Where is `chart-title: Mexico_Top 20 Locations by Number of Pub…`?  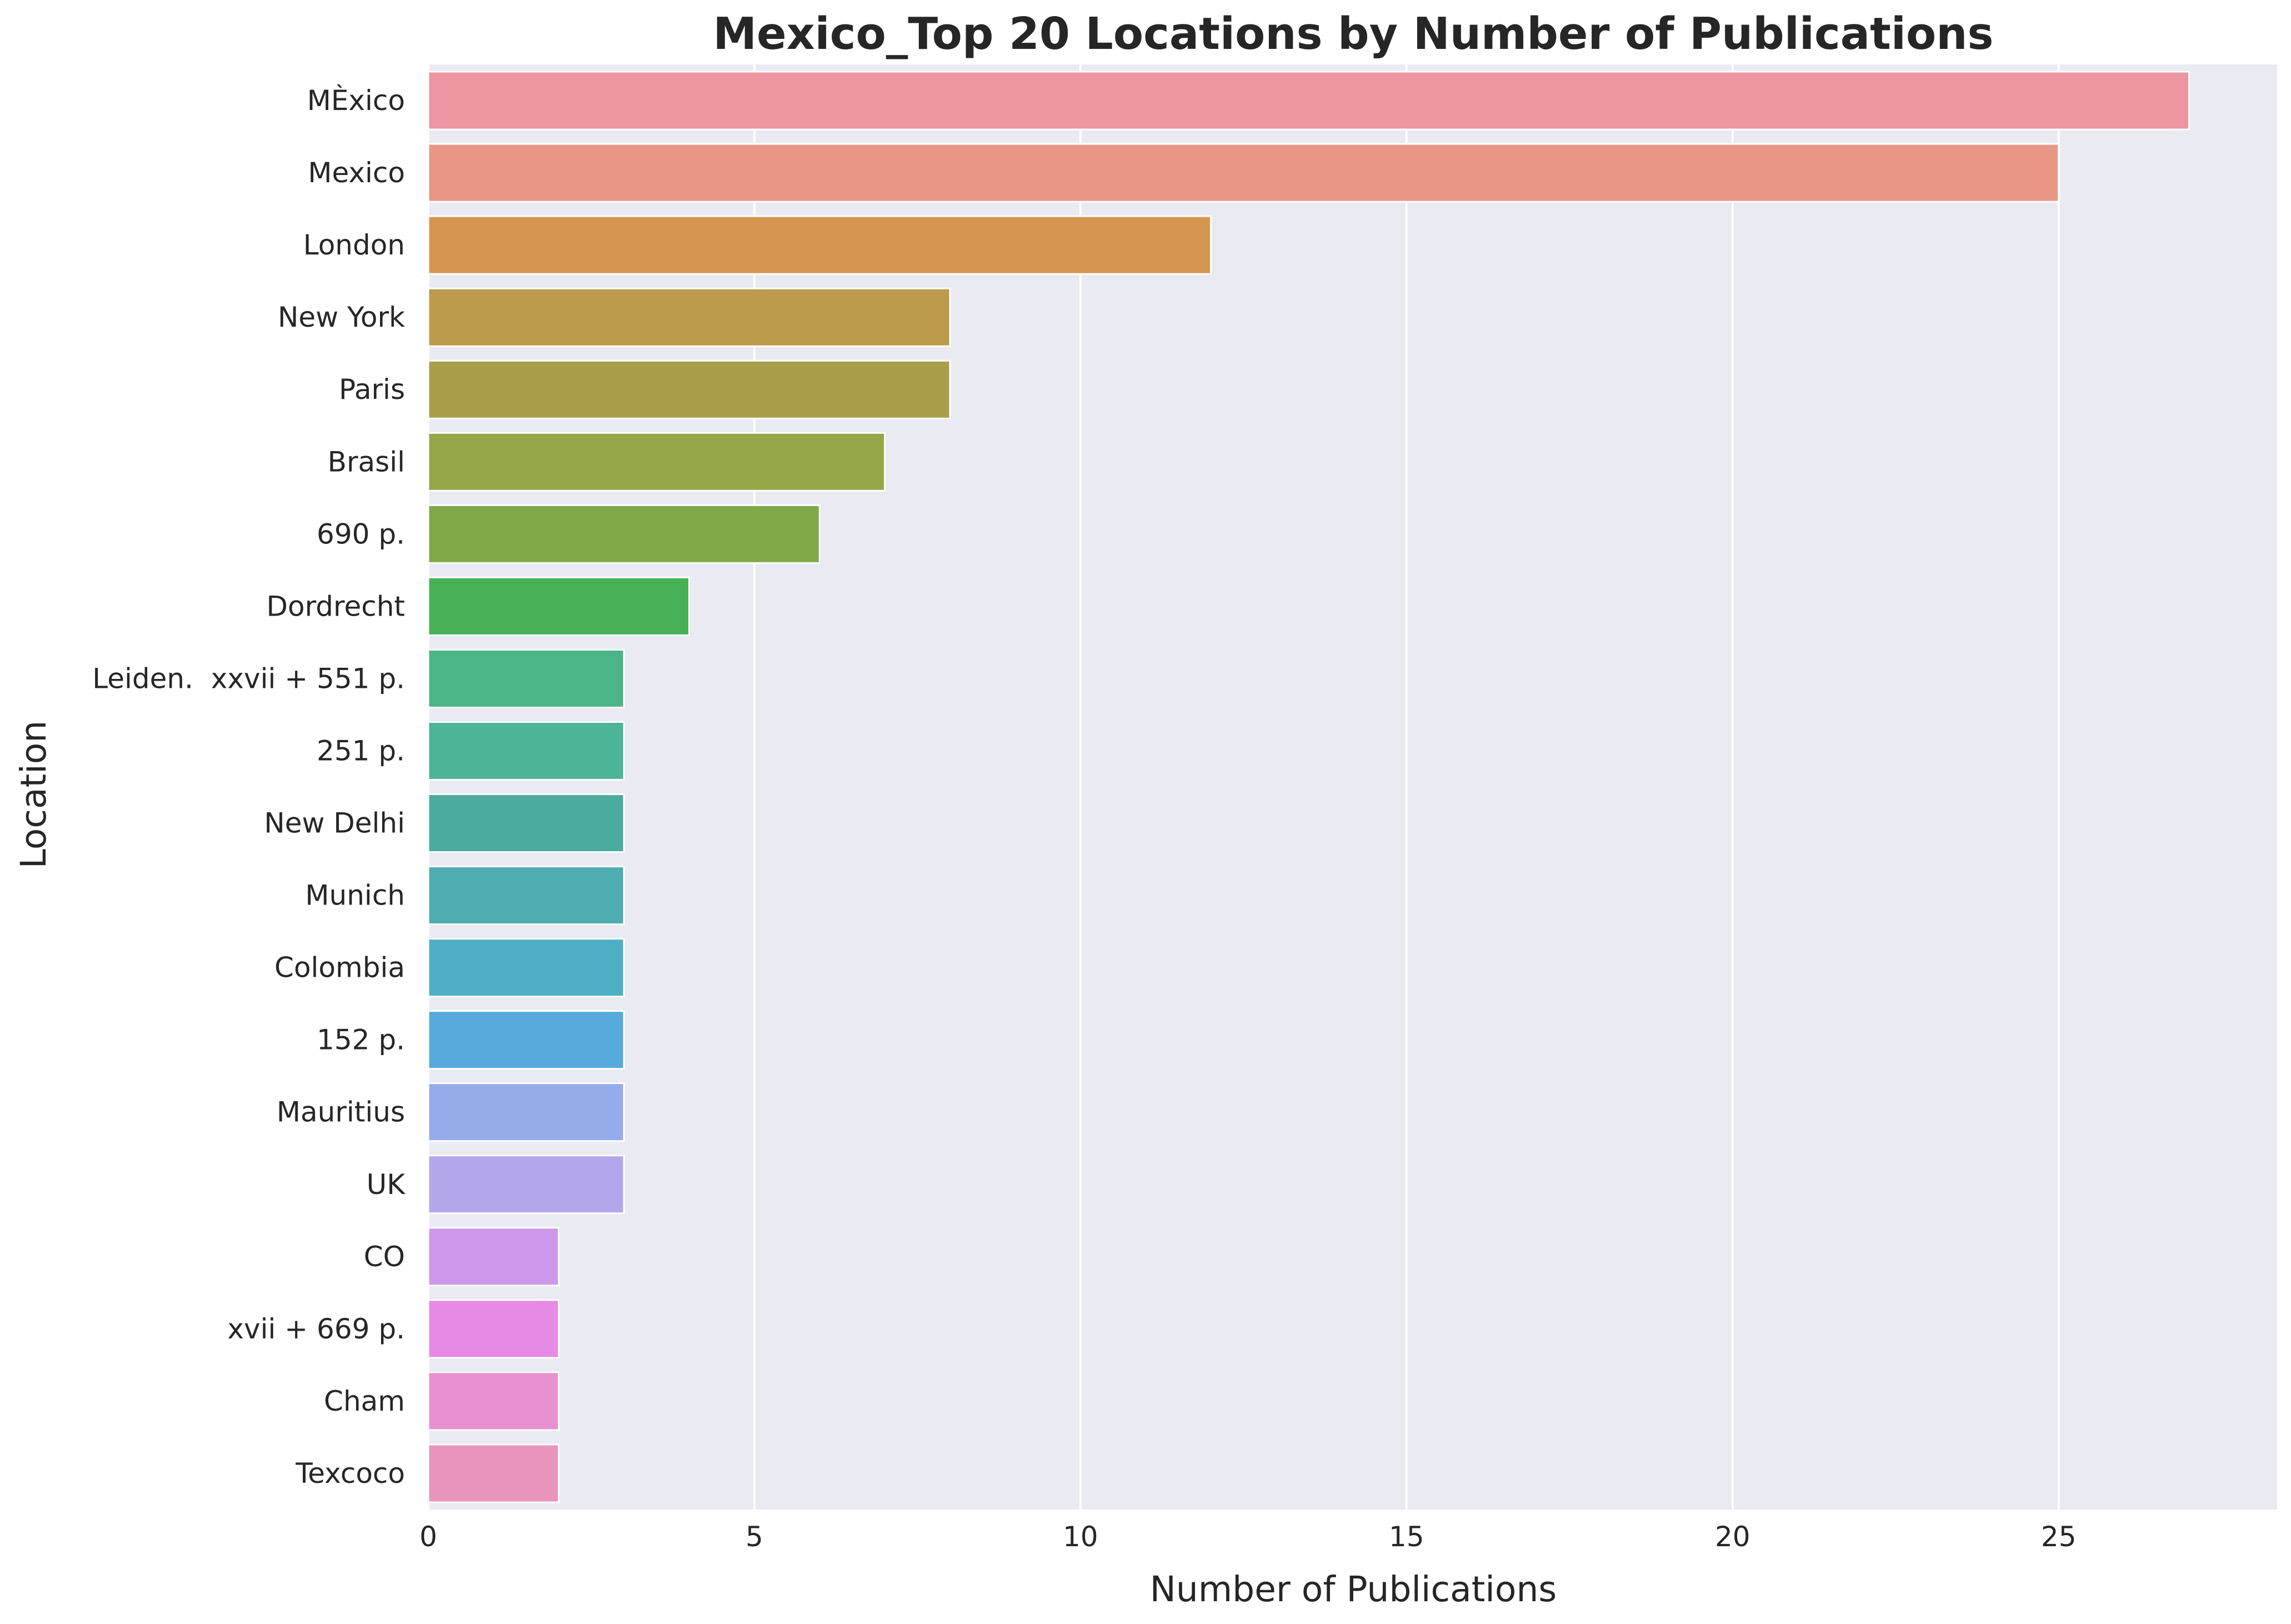 chart-title: Mexico_Top 20 Locations by Number of Pub… is located at coordinates (1353, 33).